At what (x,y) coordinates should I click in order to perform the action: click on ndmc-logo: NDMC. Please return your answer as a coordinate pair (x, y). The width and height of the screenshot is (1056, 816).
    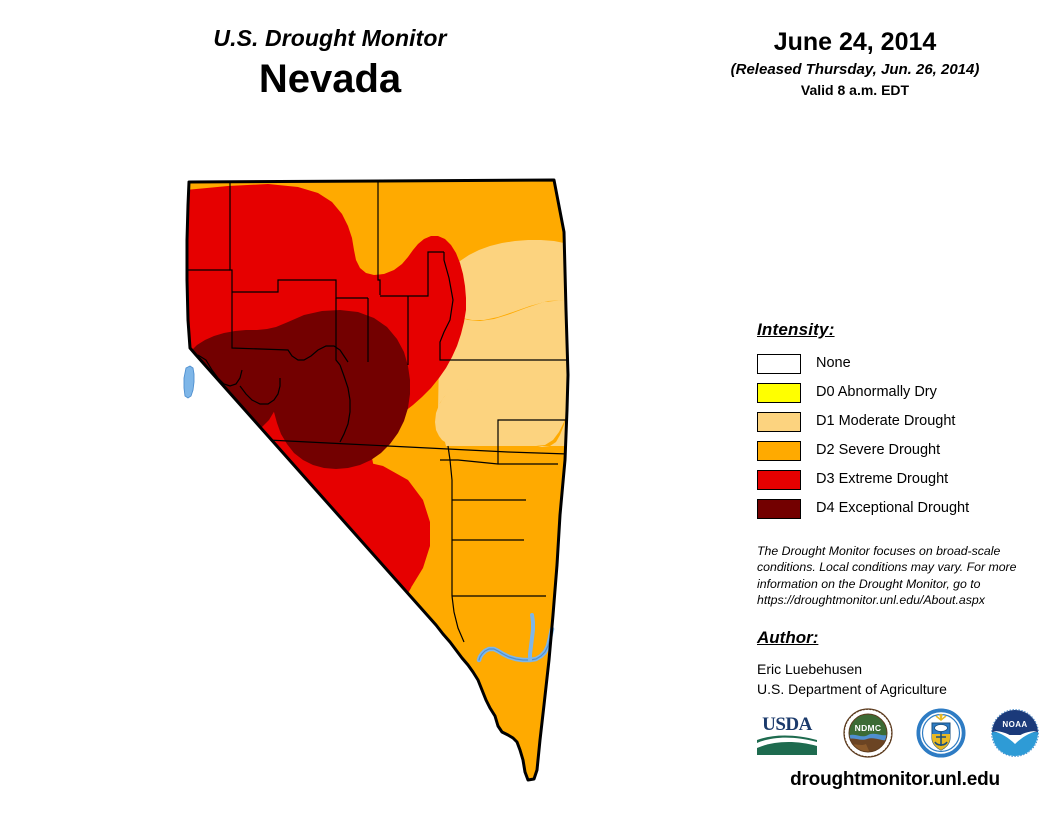
    Looking at the image, I should click on (868, 733).